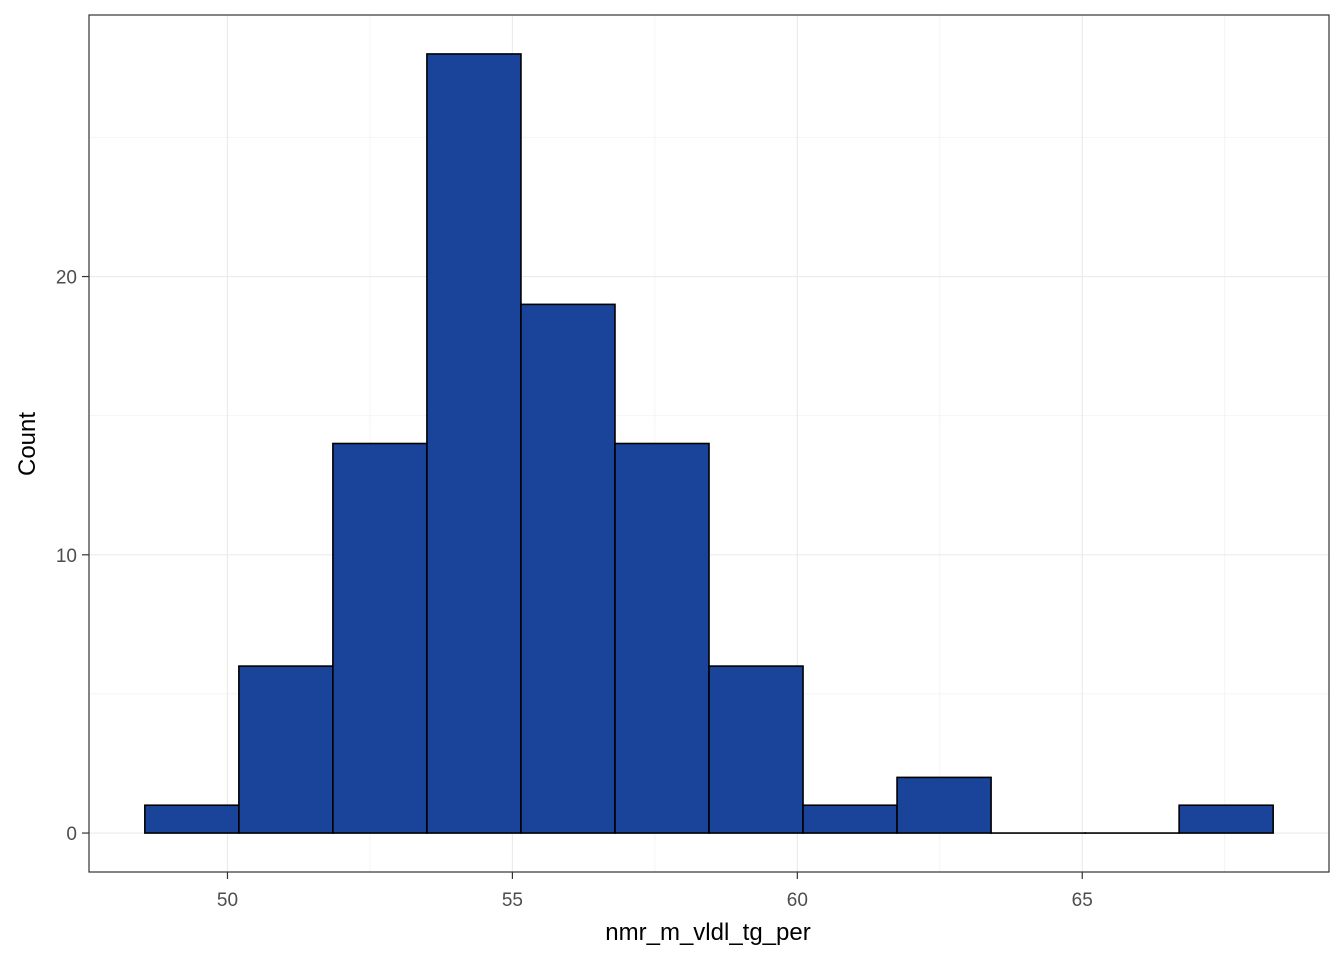 This screenshot has width=1344, height=960. Describe the element at coordinates (227, 900) in the screenshot. I see `x-tick-label: 50` at that location.